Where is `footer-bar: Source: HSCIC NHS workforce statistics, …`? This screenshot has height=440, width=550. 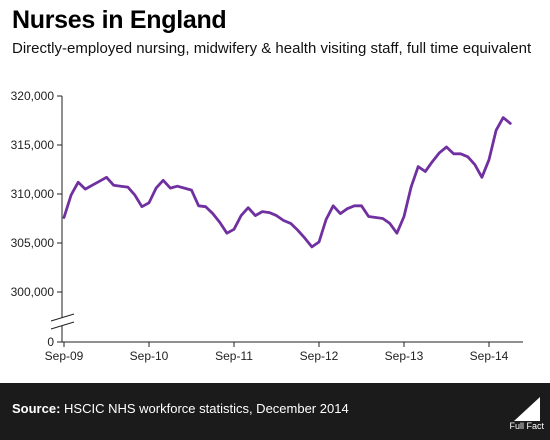
footer-bar: Source: HSCIC NHS workforce statistics, … is located at coordinates (275, 411).